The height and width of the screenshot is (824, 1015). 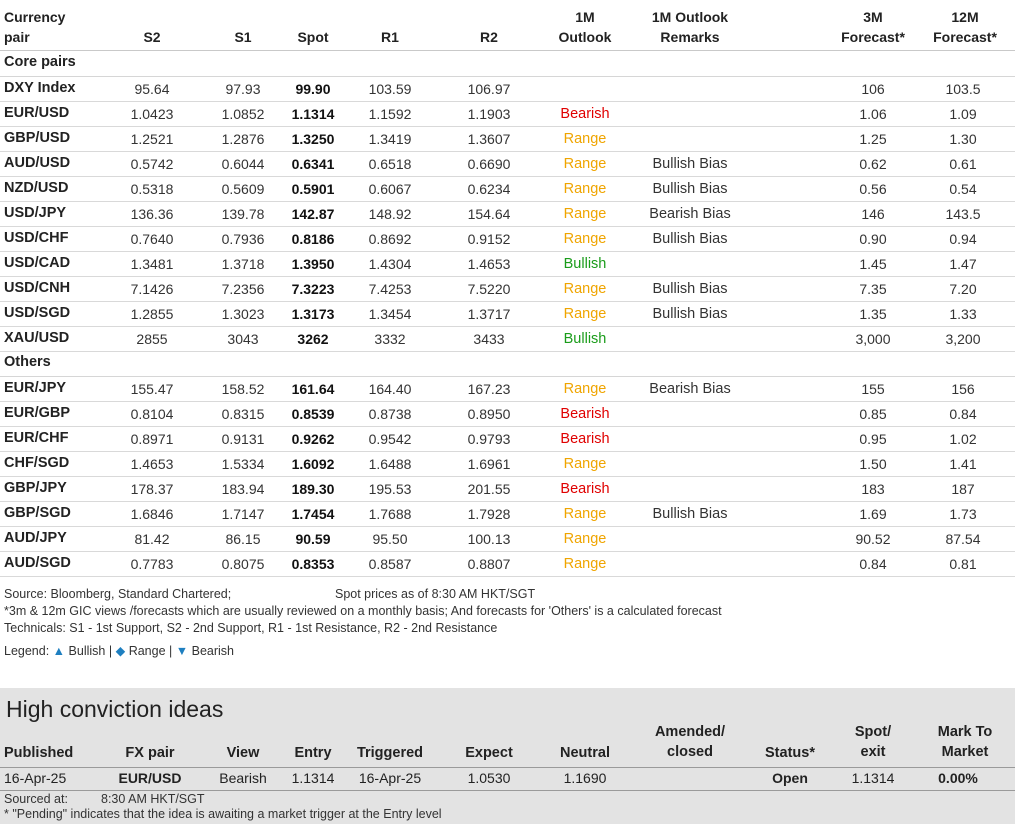 What do you see at coordinates (313, 489) in the screenshot?
I see `cell-spot: 189.30` at bounding box center [313, 489].